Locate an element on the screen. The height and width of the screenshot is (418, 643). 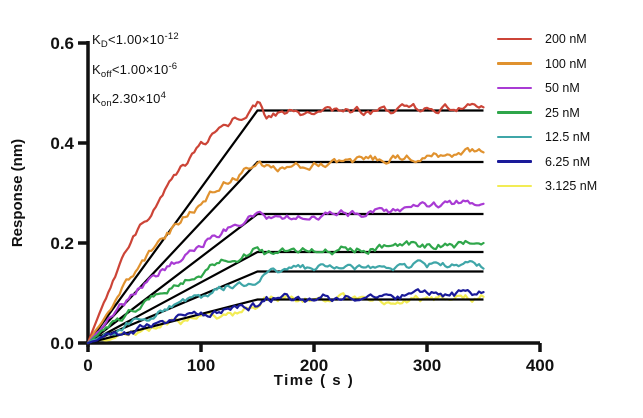
legend-label: 200 nM is located at coordinates (566, 39).